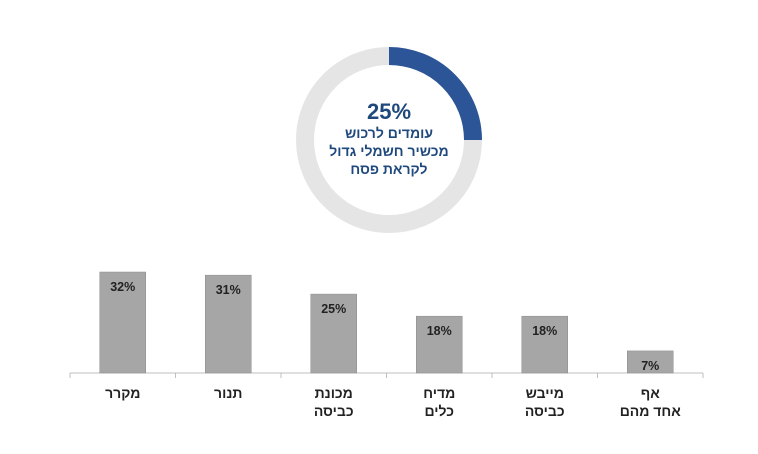  I want to click on category-label: מייבש, so click(545, 393).